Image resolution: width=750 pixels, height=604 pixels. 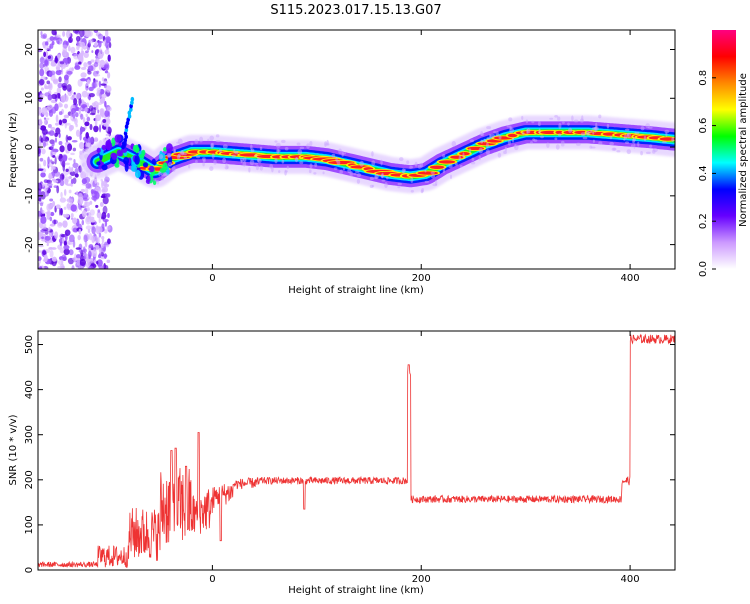 What do you see at coordinates (437, 167) in the screenshot?
I see `ridge-core` at bounding box center [437, 167].